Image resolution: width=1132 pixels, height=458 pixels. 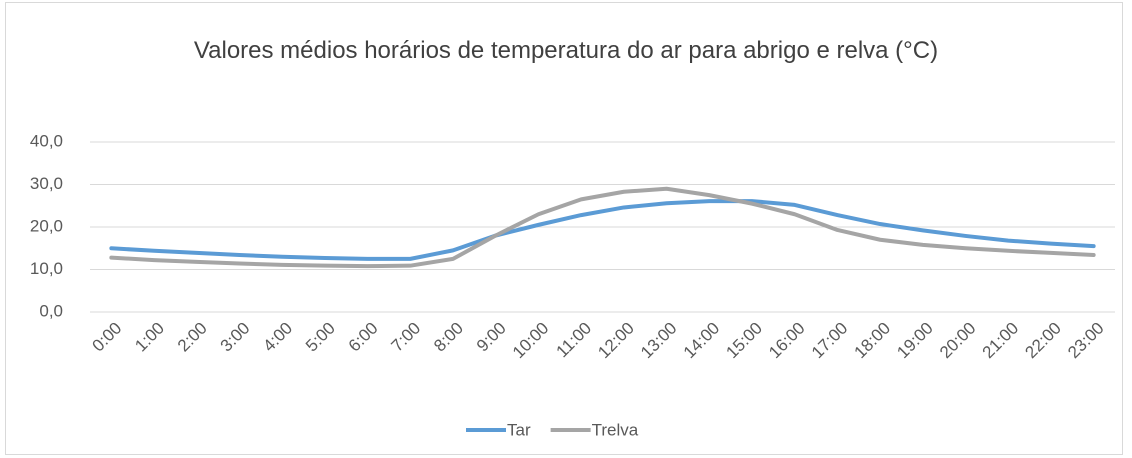 I want to click on y-tick-label: 10,0, so click(x=46, y=268).